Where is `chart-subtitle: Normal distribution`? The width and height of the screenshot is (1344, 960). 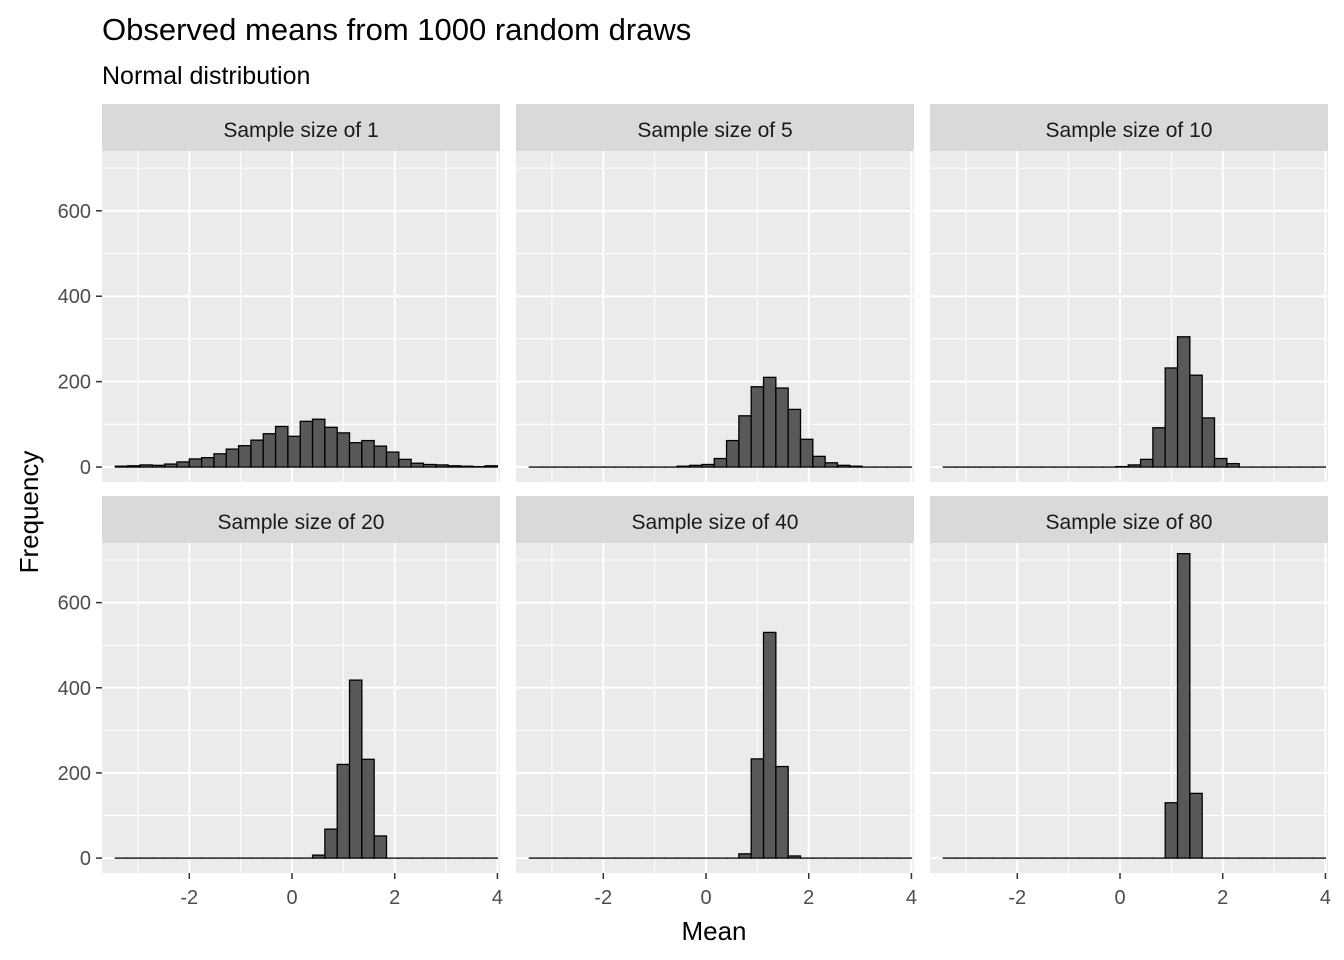 chart-subtitle: Normal distribution is located at coordinates (206, 76).